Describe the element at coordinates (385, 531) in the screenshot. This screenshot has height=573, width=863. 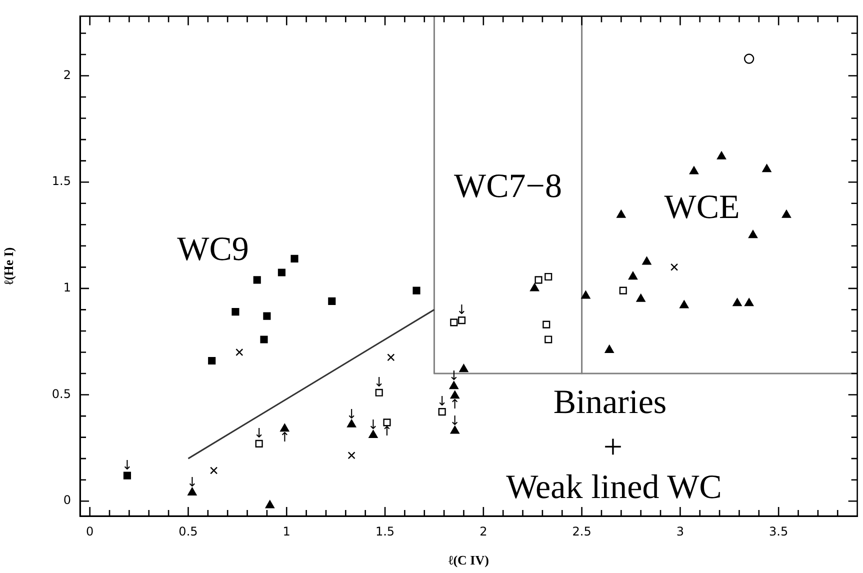
I see `x-tick-label: 1.5` at that location.